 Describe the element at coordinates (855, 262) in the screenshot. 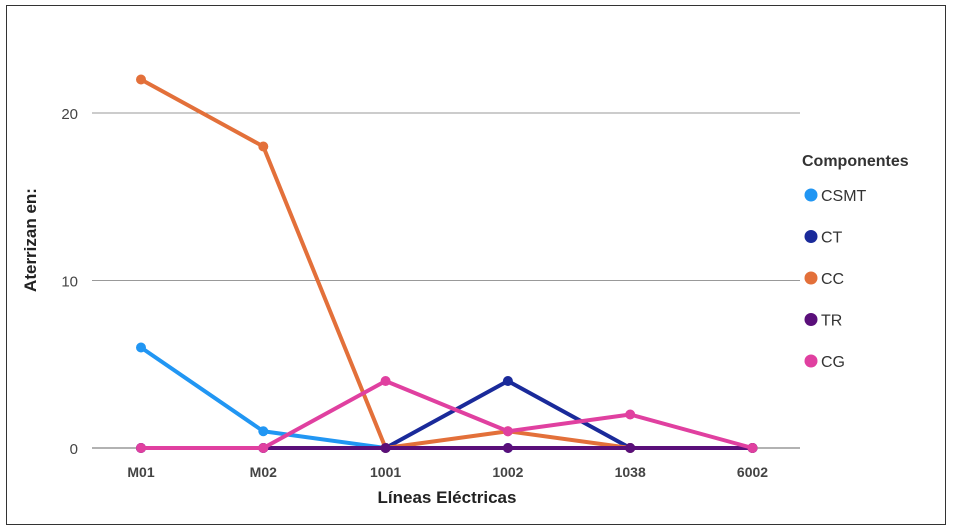

I see `legend: Componentes CSMT CT CC TR CG` at that location.